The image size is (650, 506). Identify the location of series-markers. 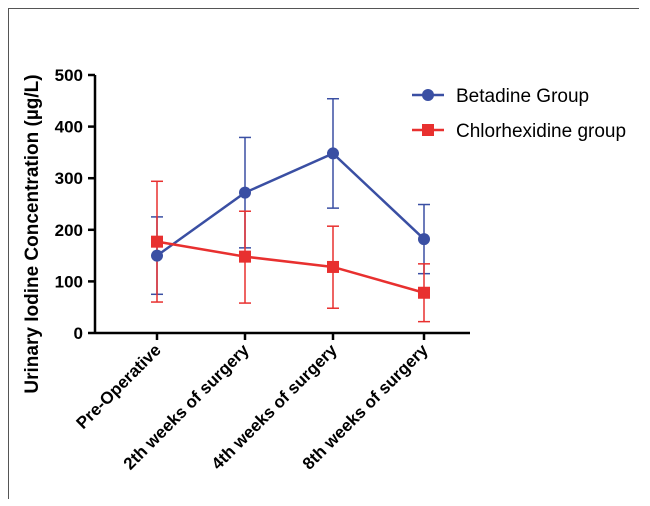
(290, 223).